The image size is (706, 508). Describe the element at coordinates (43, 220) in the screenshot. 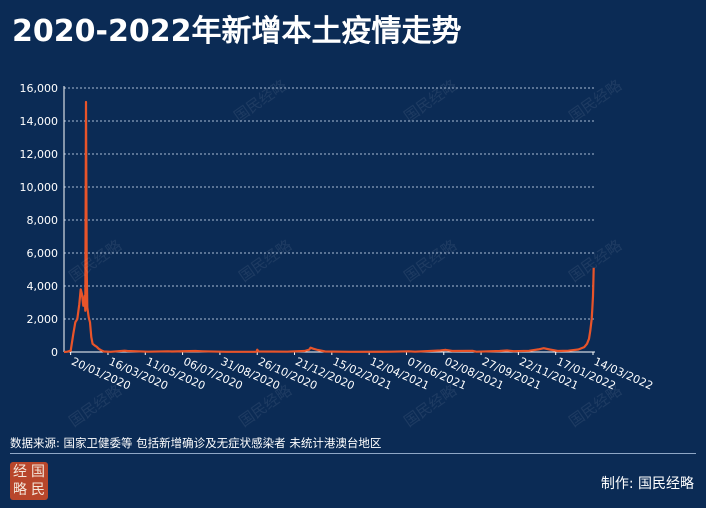

I see `y-tick-label: 8,000` at that location.